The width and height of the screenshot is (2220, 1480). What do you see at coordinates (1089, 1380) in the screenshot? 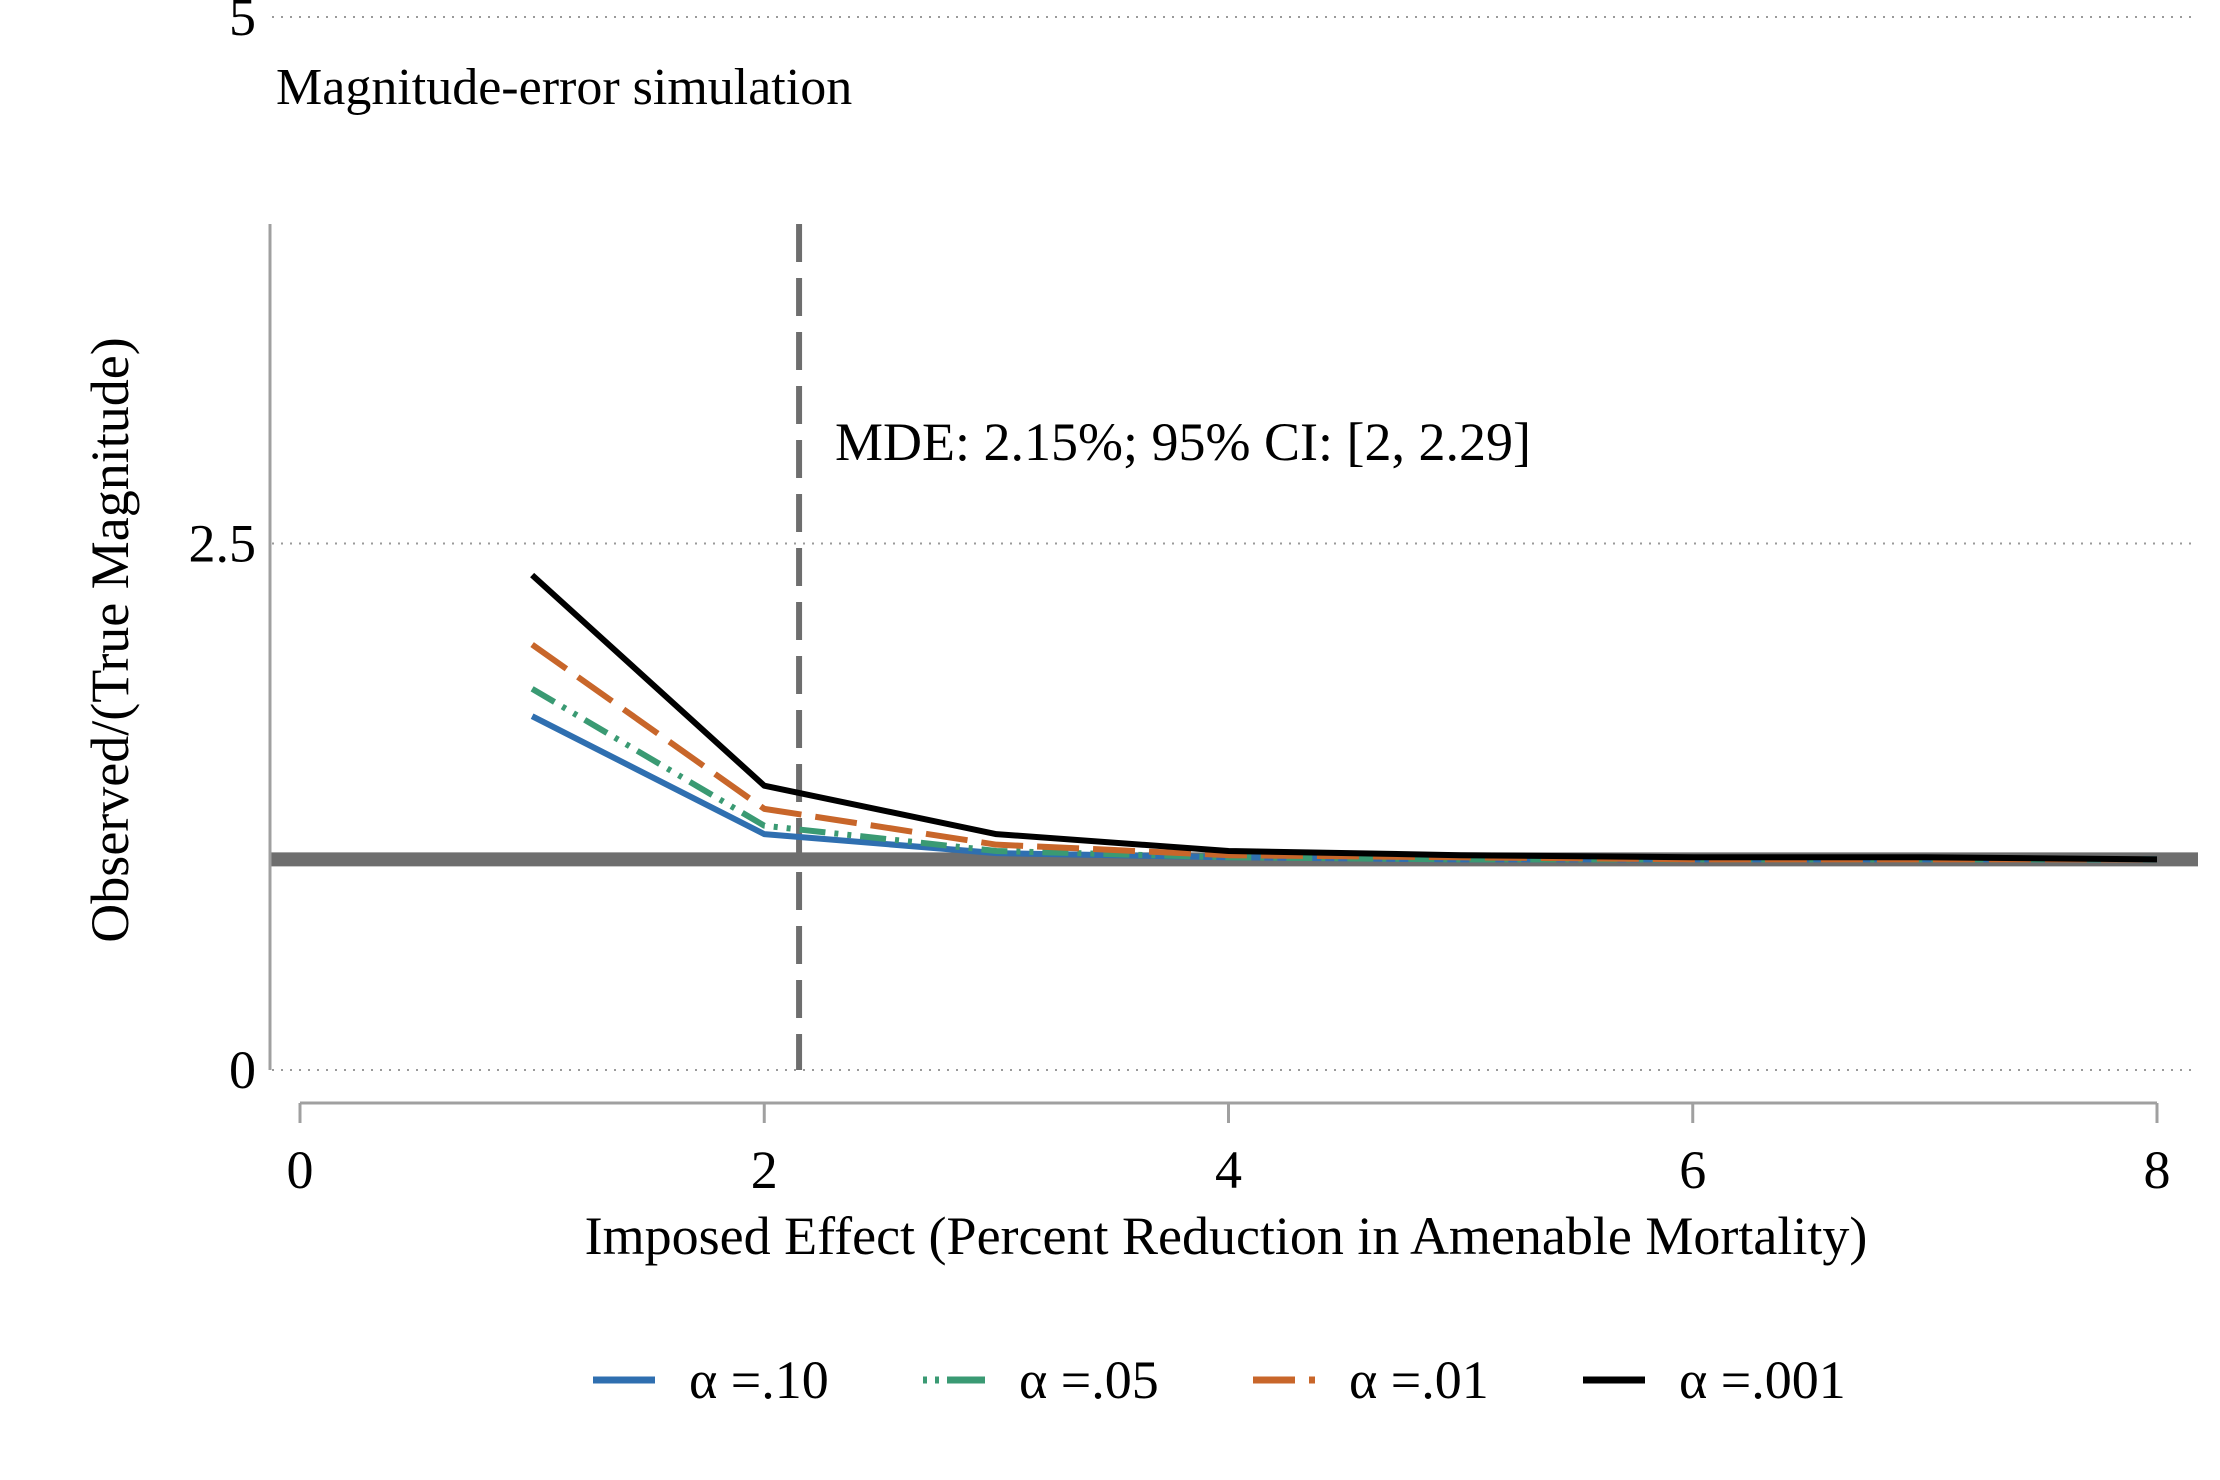
I see `legend-label-2: α =.05` at bounding box center [1089, 1380].